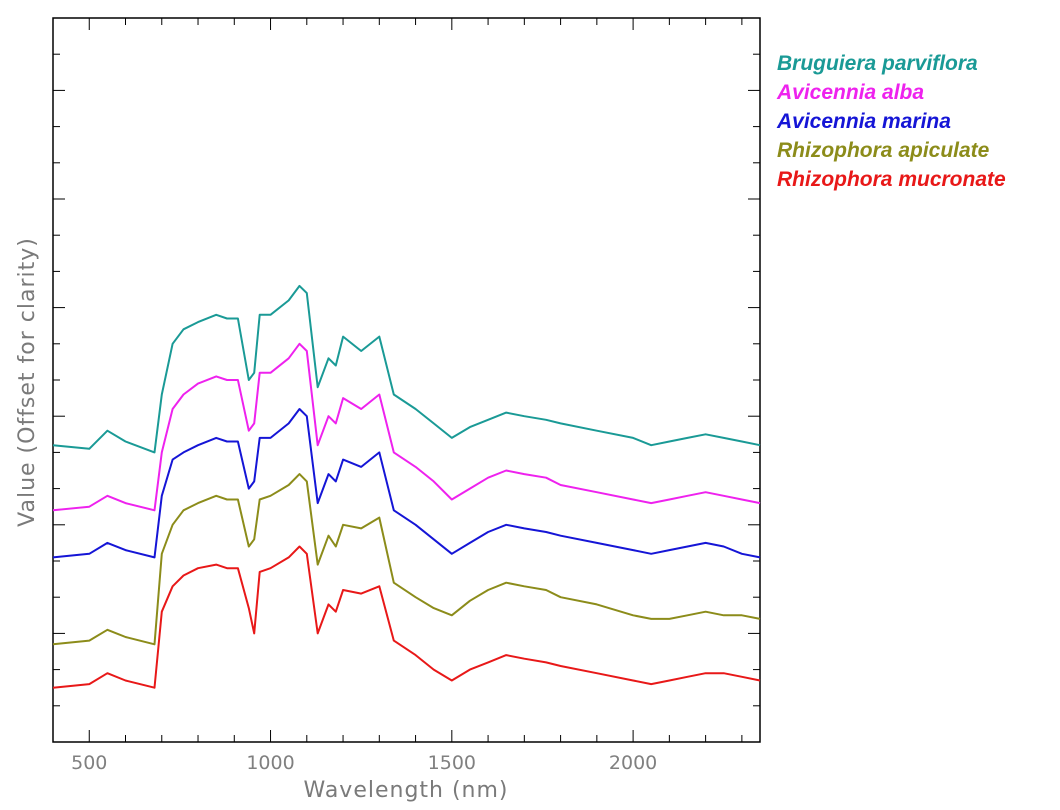  I want to click on series-line-rhizophora-apiculate, so click(406, 559).